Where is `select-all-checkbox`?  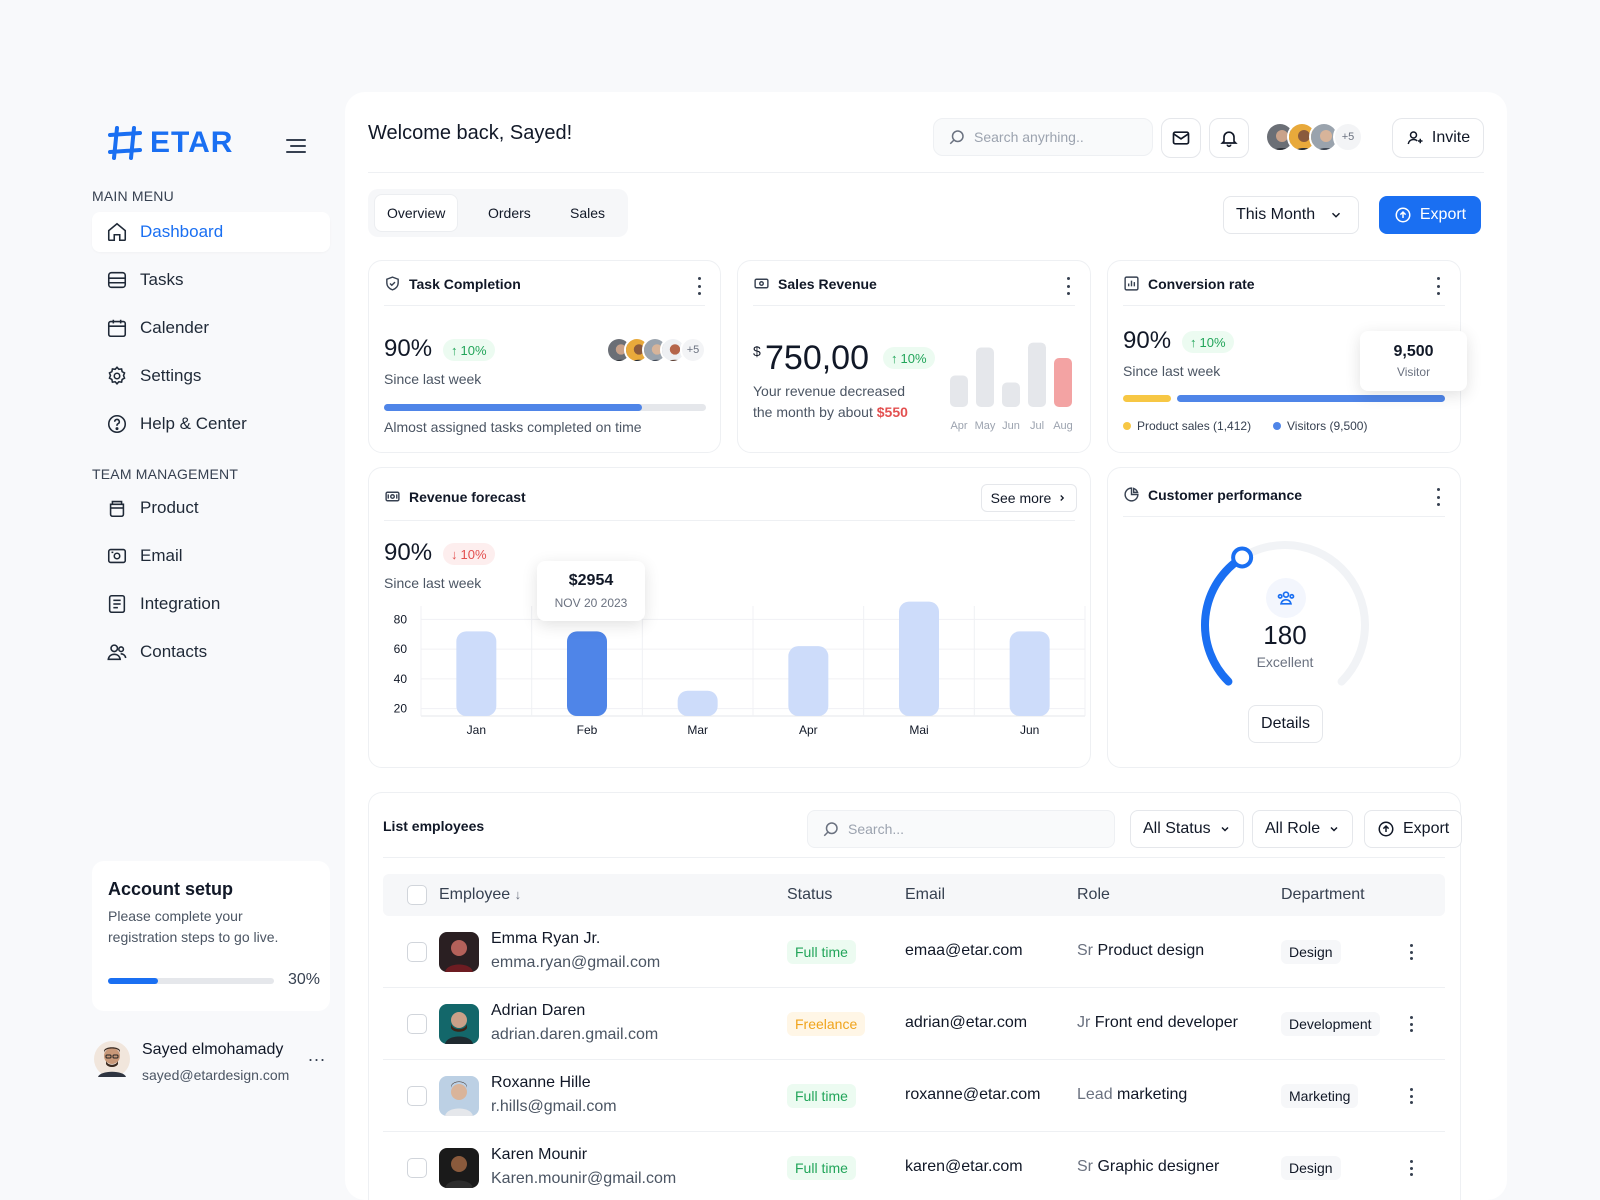 select-all-checkbox is located at coordinates (417, 895).